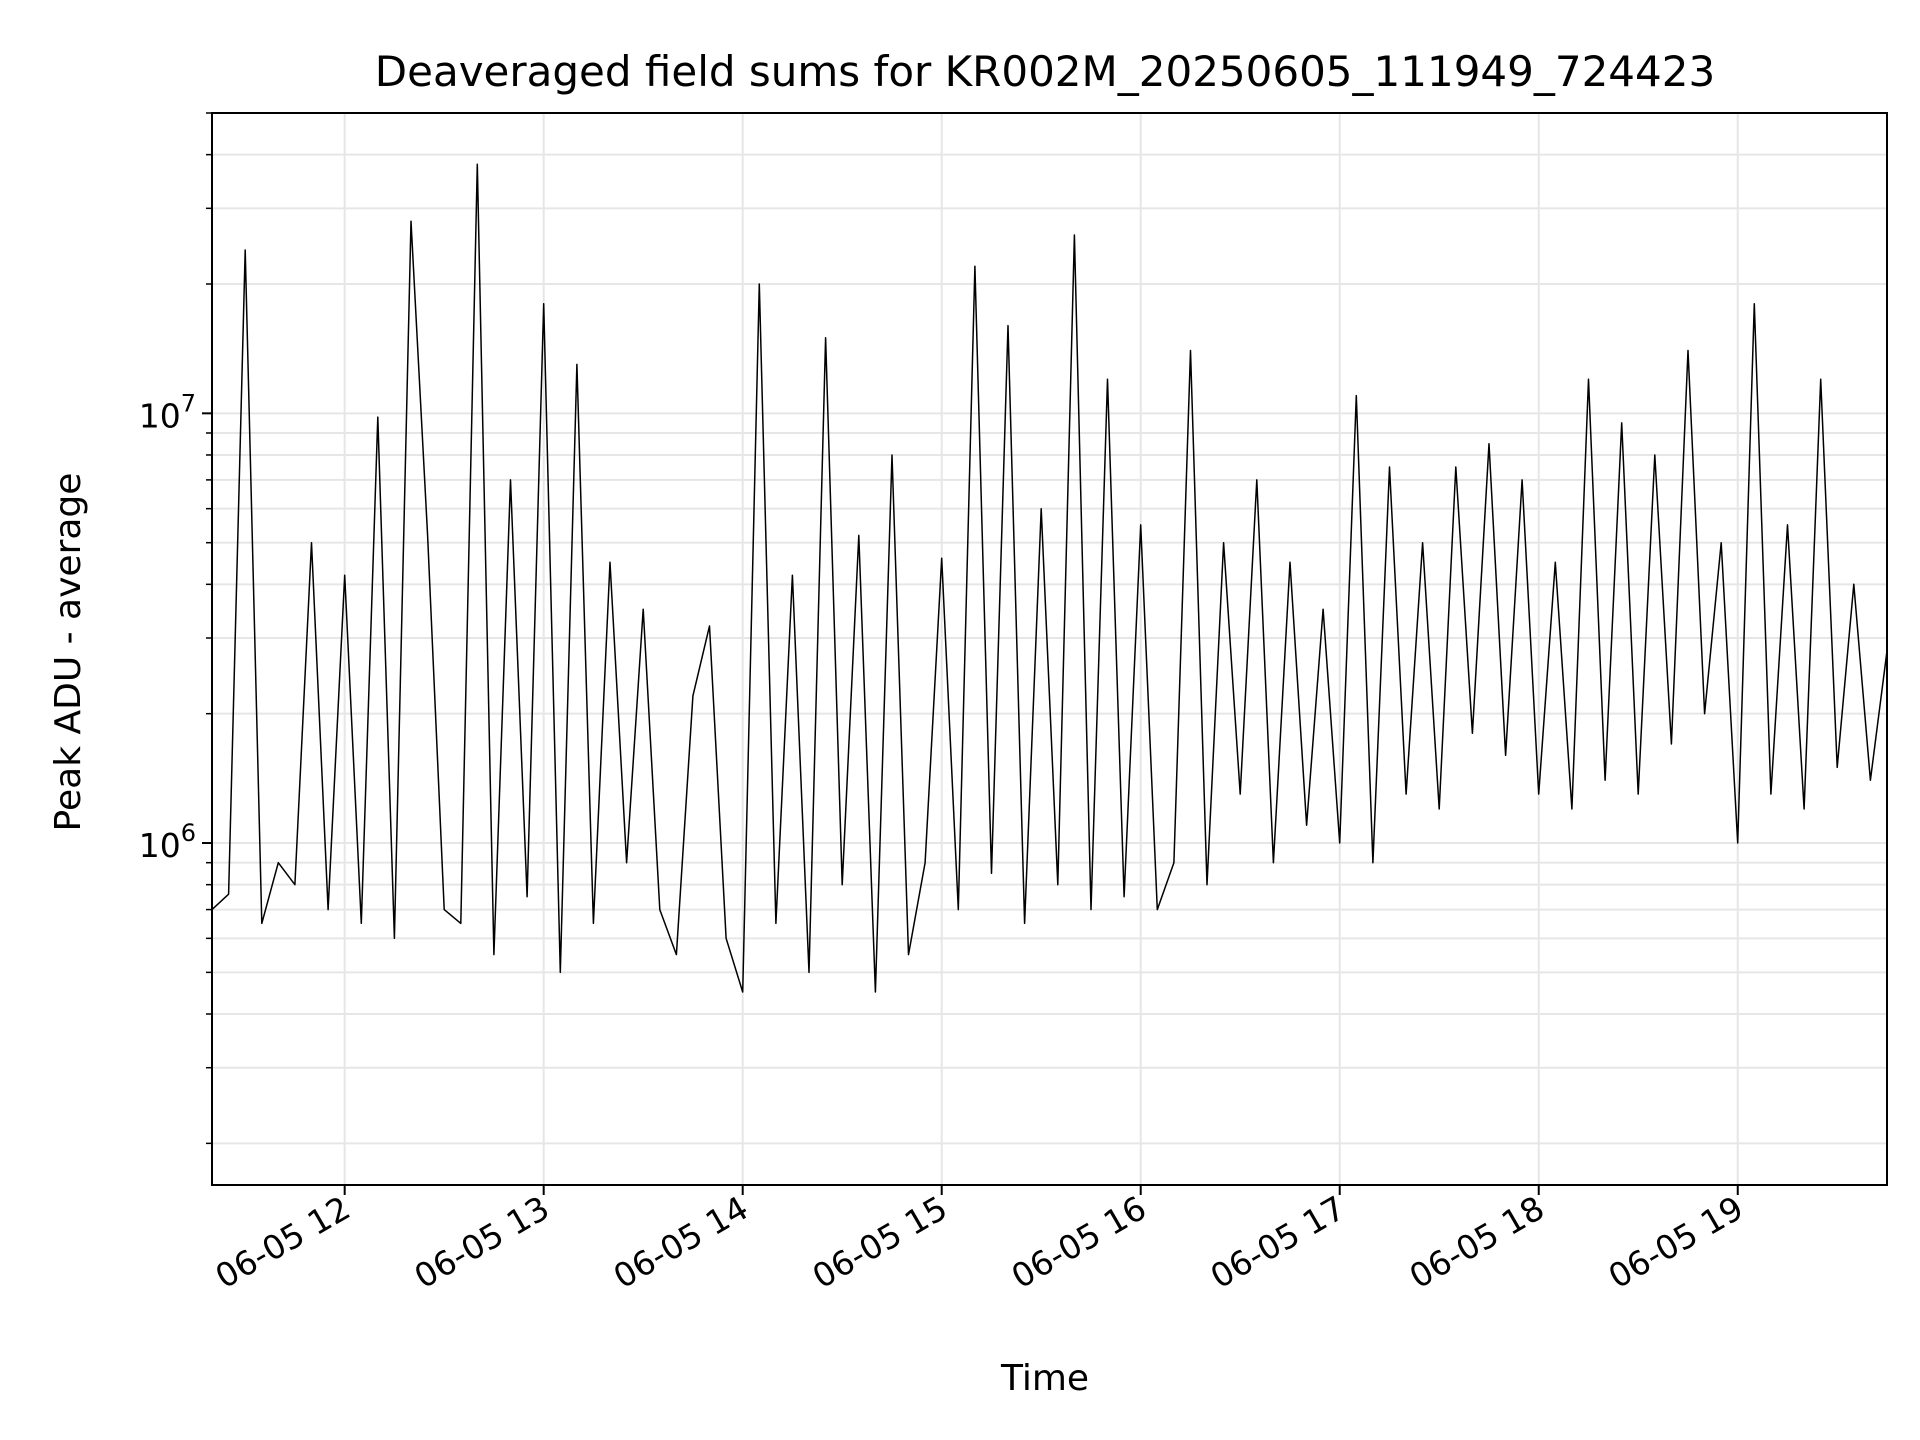 Image resolution: width=1920 pixels, height=1440 pixels. Describe the element at coordinates (188, 833) in the screenshot. I see `y-tick-exponent: 6` at that location.